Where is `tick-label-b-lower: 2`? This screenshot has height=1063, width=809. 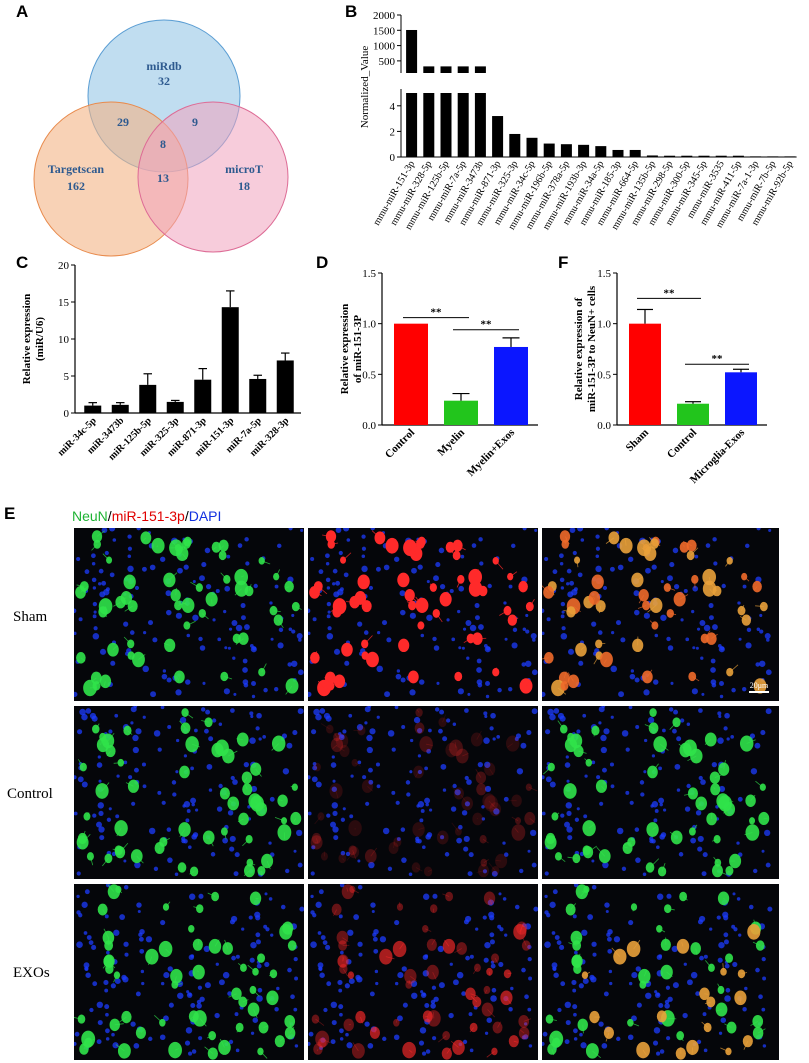 tick-label-b-lower: 2 is located at coordinates (393, 132).